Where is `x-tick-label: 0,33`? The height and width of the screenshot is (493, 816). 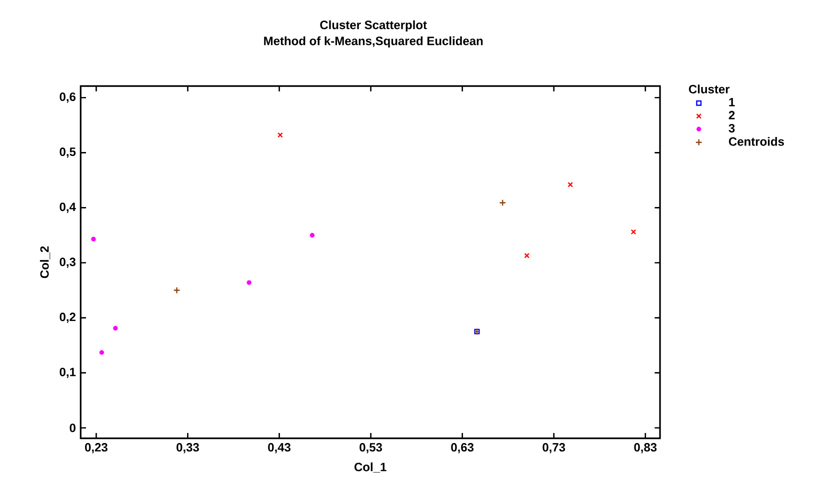
x-tick-label: 0,33 is located at coordinates (187, 448).